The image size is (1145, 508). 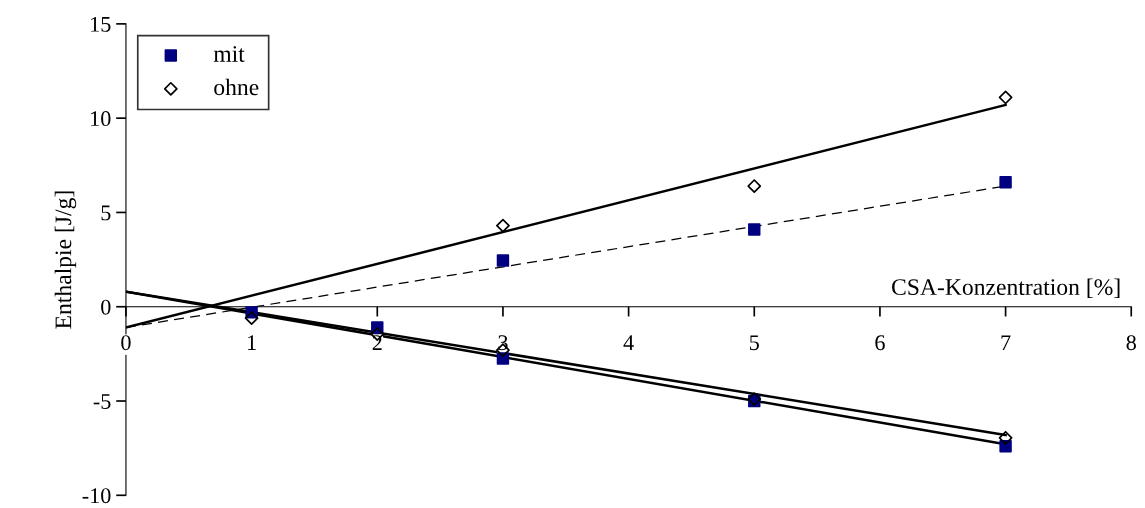 What do you see at coordinates (106, 307) in the screenshot?
I see `y-tick-label: 0` at bounding box center [106, 307].